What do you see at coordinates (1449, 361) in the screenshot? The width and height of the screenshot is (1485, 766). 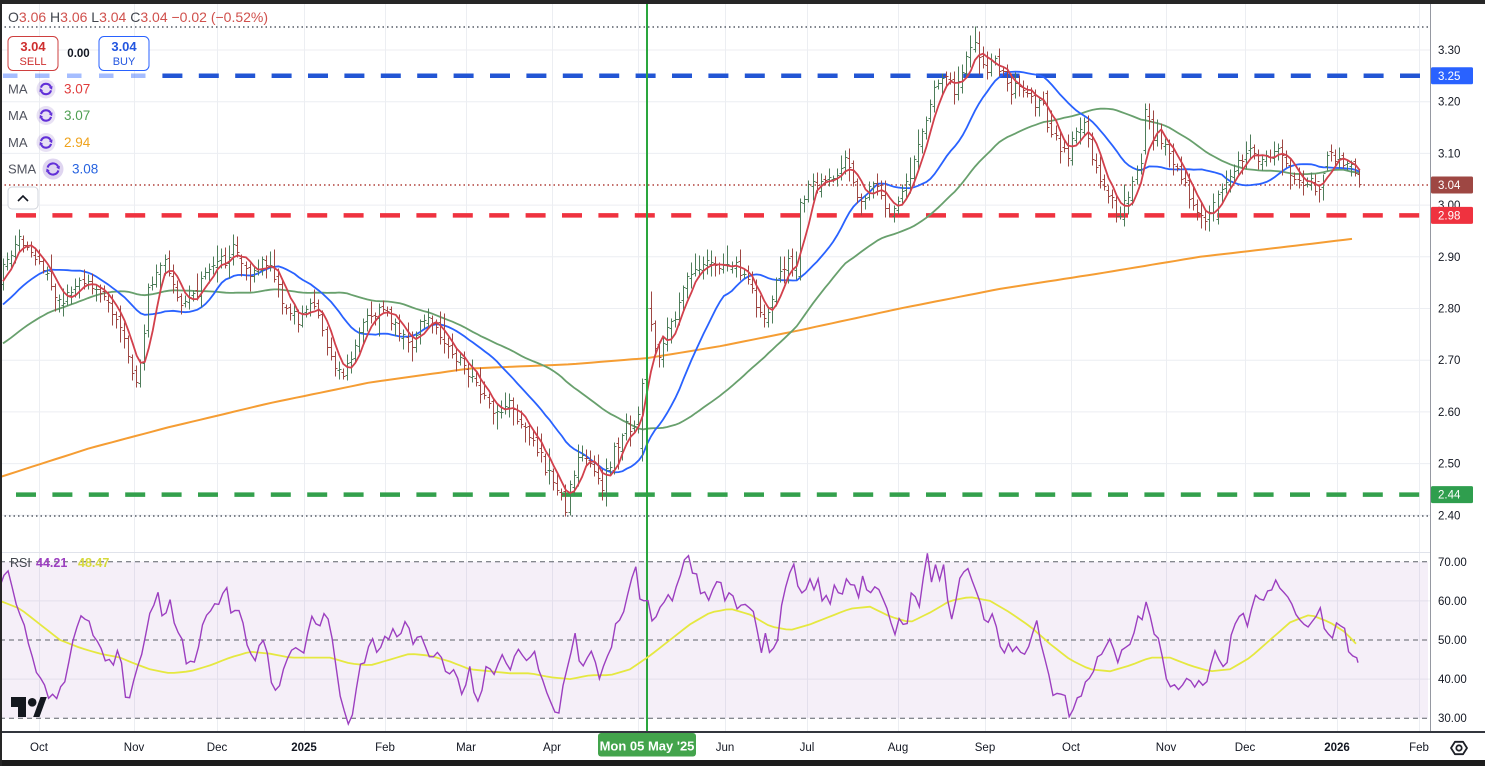 I see `svg-text: 2.70` at bounding box center [1449, 361].